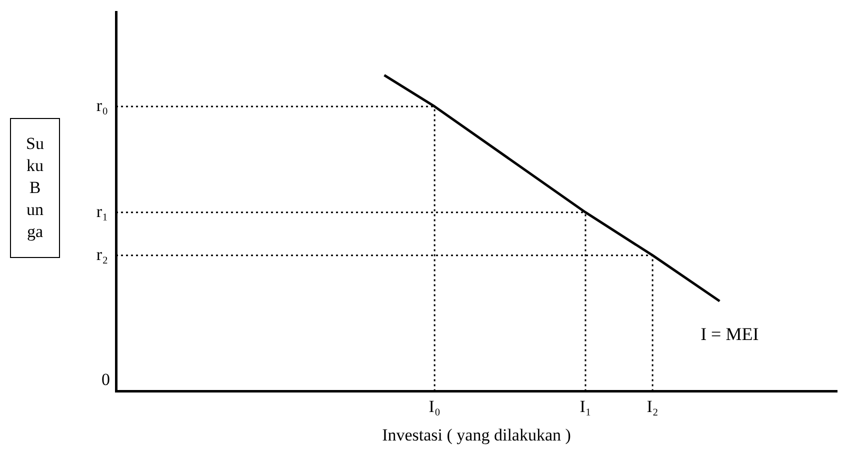  I want to click on ref-line-label: r₂, so click(102, 254).